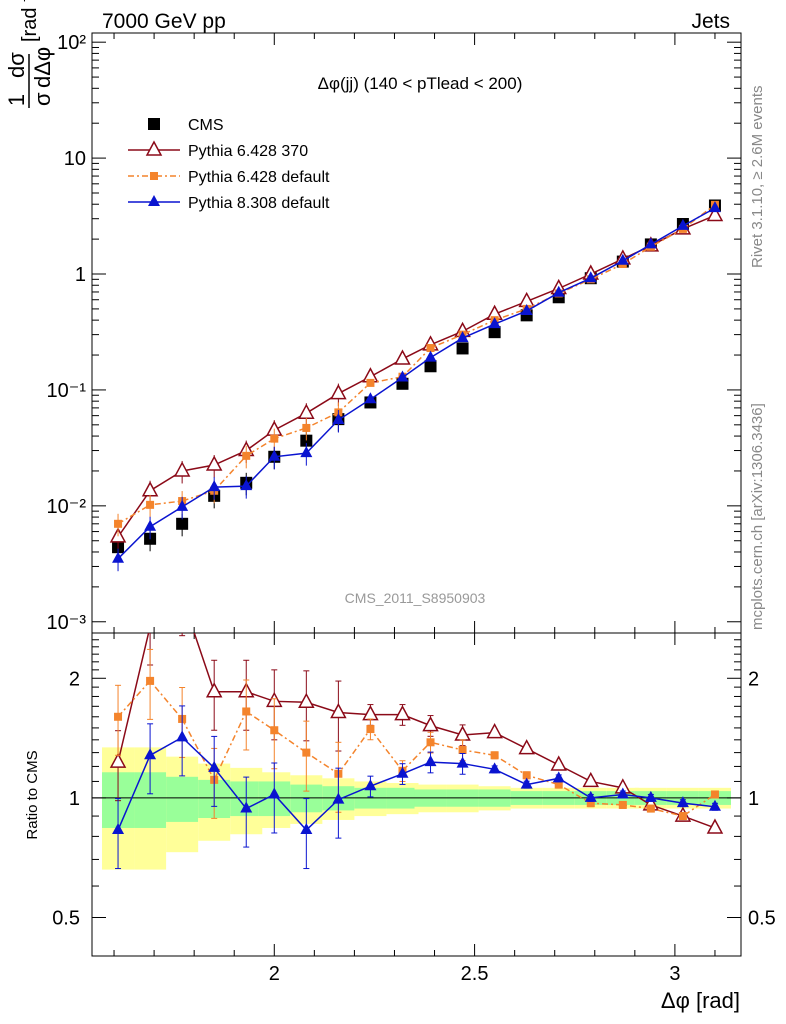 This screenshot has height=1024, width=786. I want to click on svg-text: dσ, so click(16, 65).